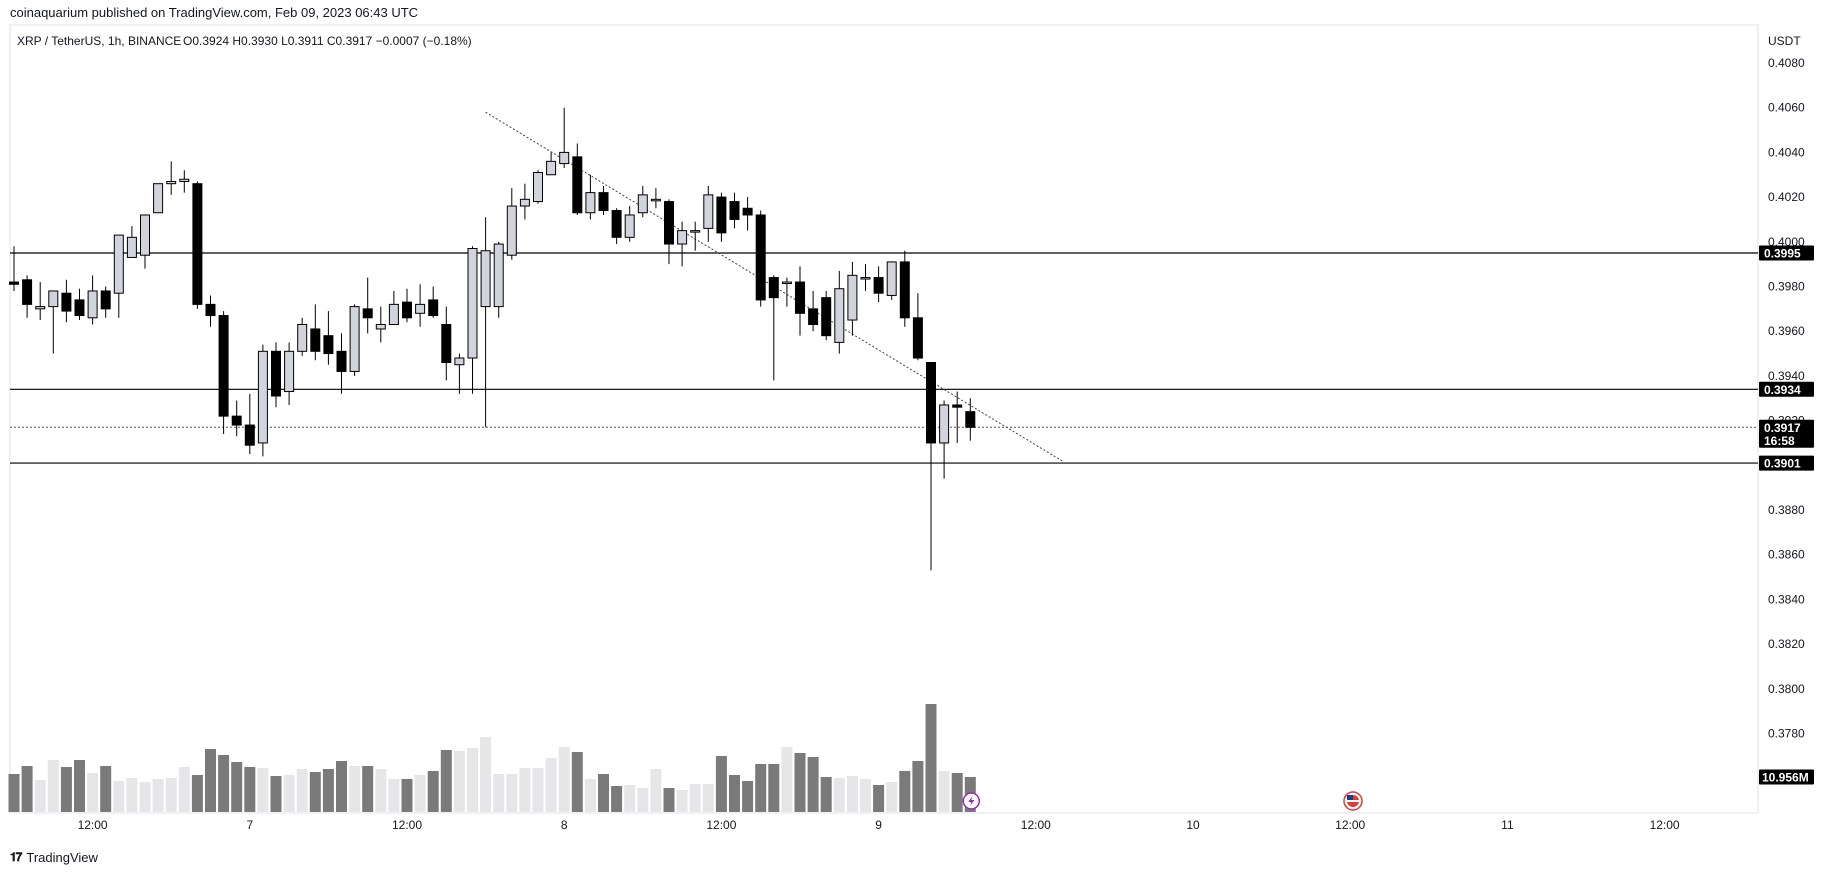 The height and width of the screenshot is (875, 1834). I want to click on x-tick-label: 8, so click(564, 825).